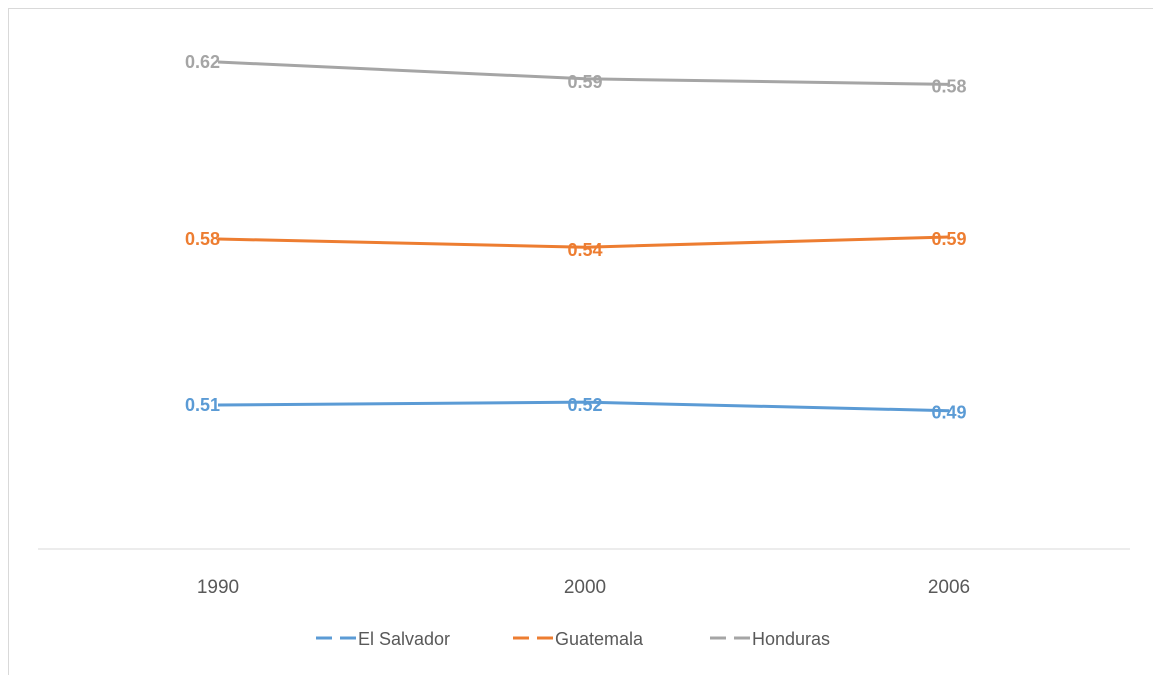 The height and width of the screenshot is (675, 1153). Describe the element at coordinates (202, 405) in the screenshot. I see `data-label: 0.51` at that location.